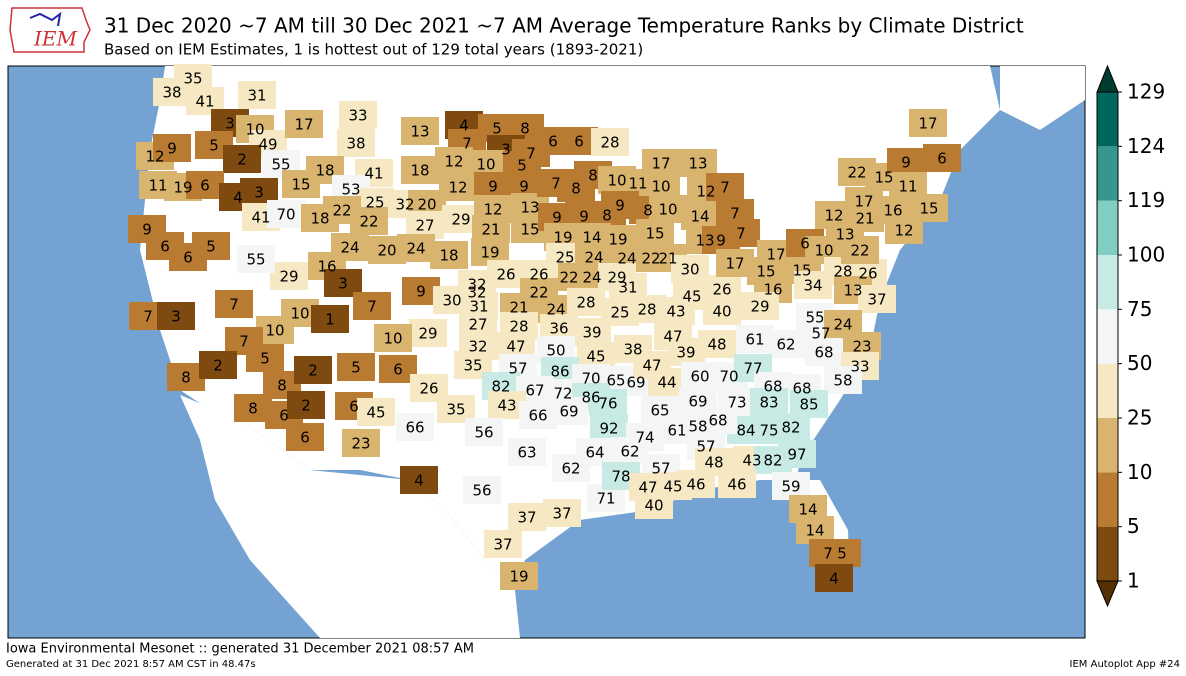  Describe the element at coordinates (357, 116) in the screenshot. I see `district-rank: 33` at that location.